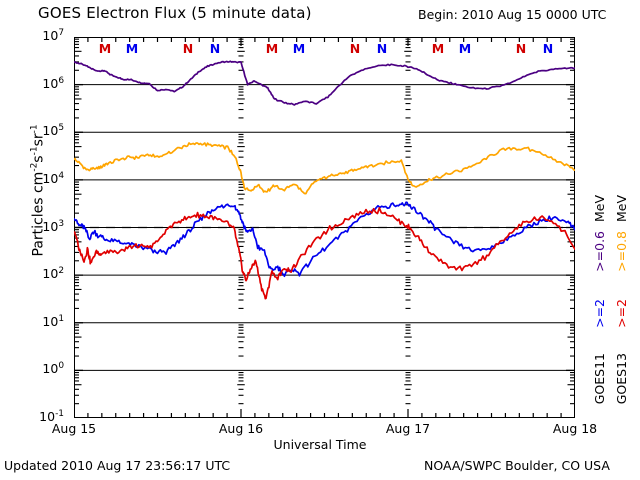  Describe the element at coordinates (53, 226) in the screenshot. I see `y-axis-tick-label: 103` at that location.